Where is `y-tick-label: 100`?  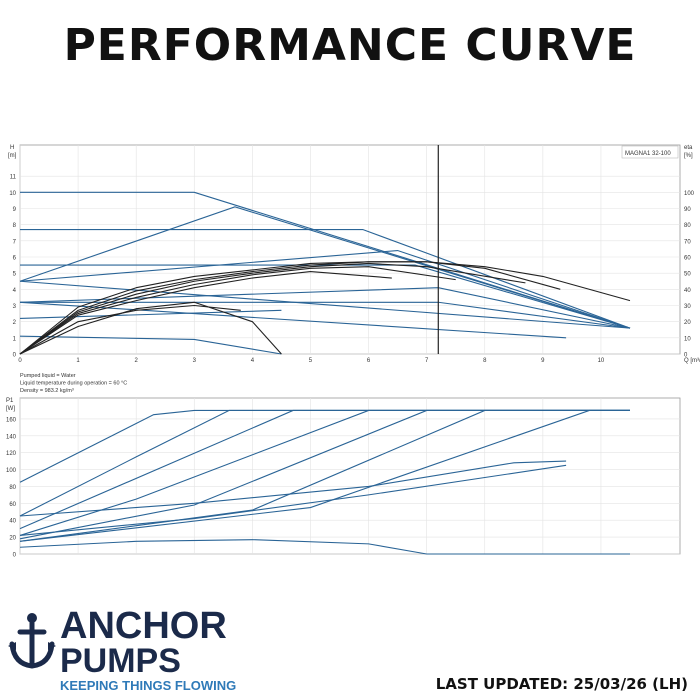 y-tick-label: 100 is located at coordinates (11, 471).